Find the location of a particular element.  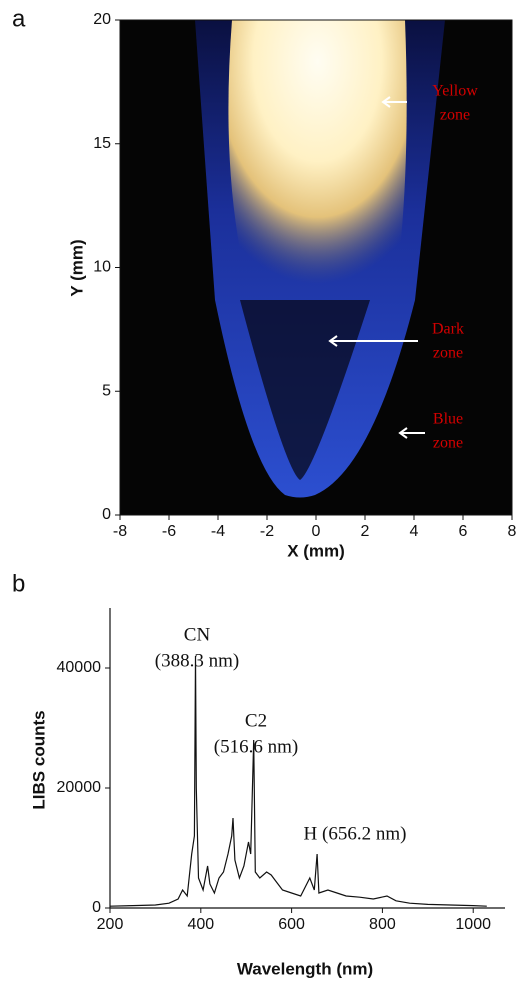

x-tick-label: 600 is located at coordinates (291, 924).